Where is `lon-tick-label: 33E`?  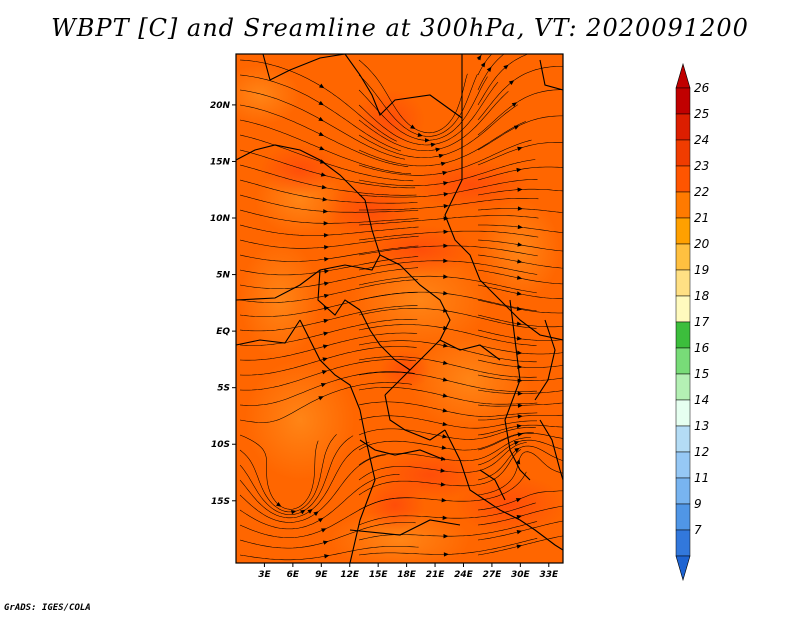
lon-tick-label: 33E is located at coordinates (549, 575).